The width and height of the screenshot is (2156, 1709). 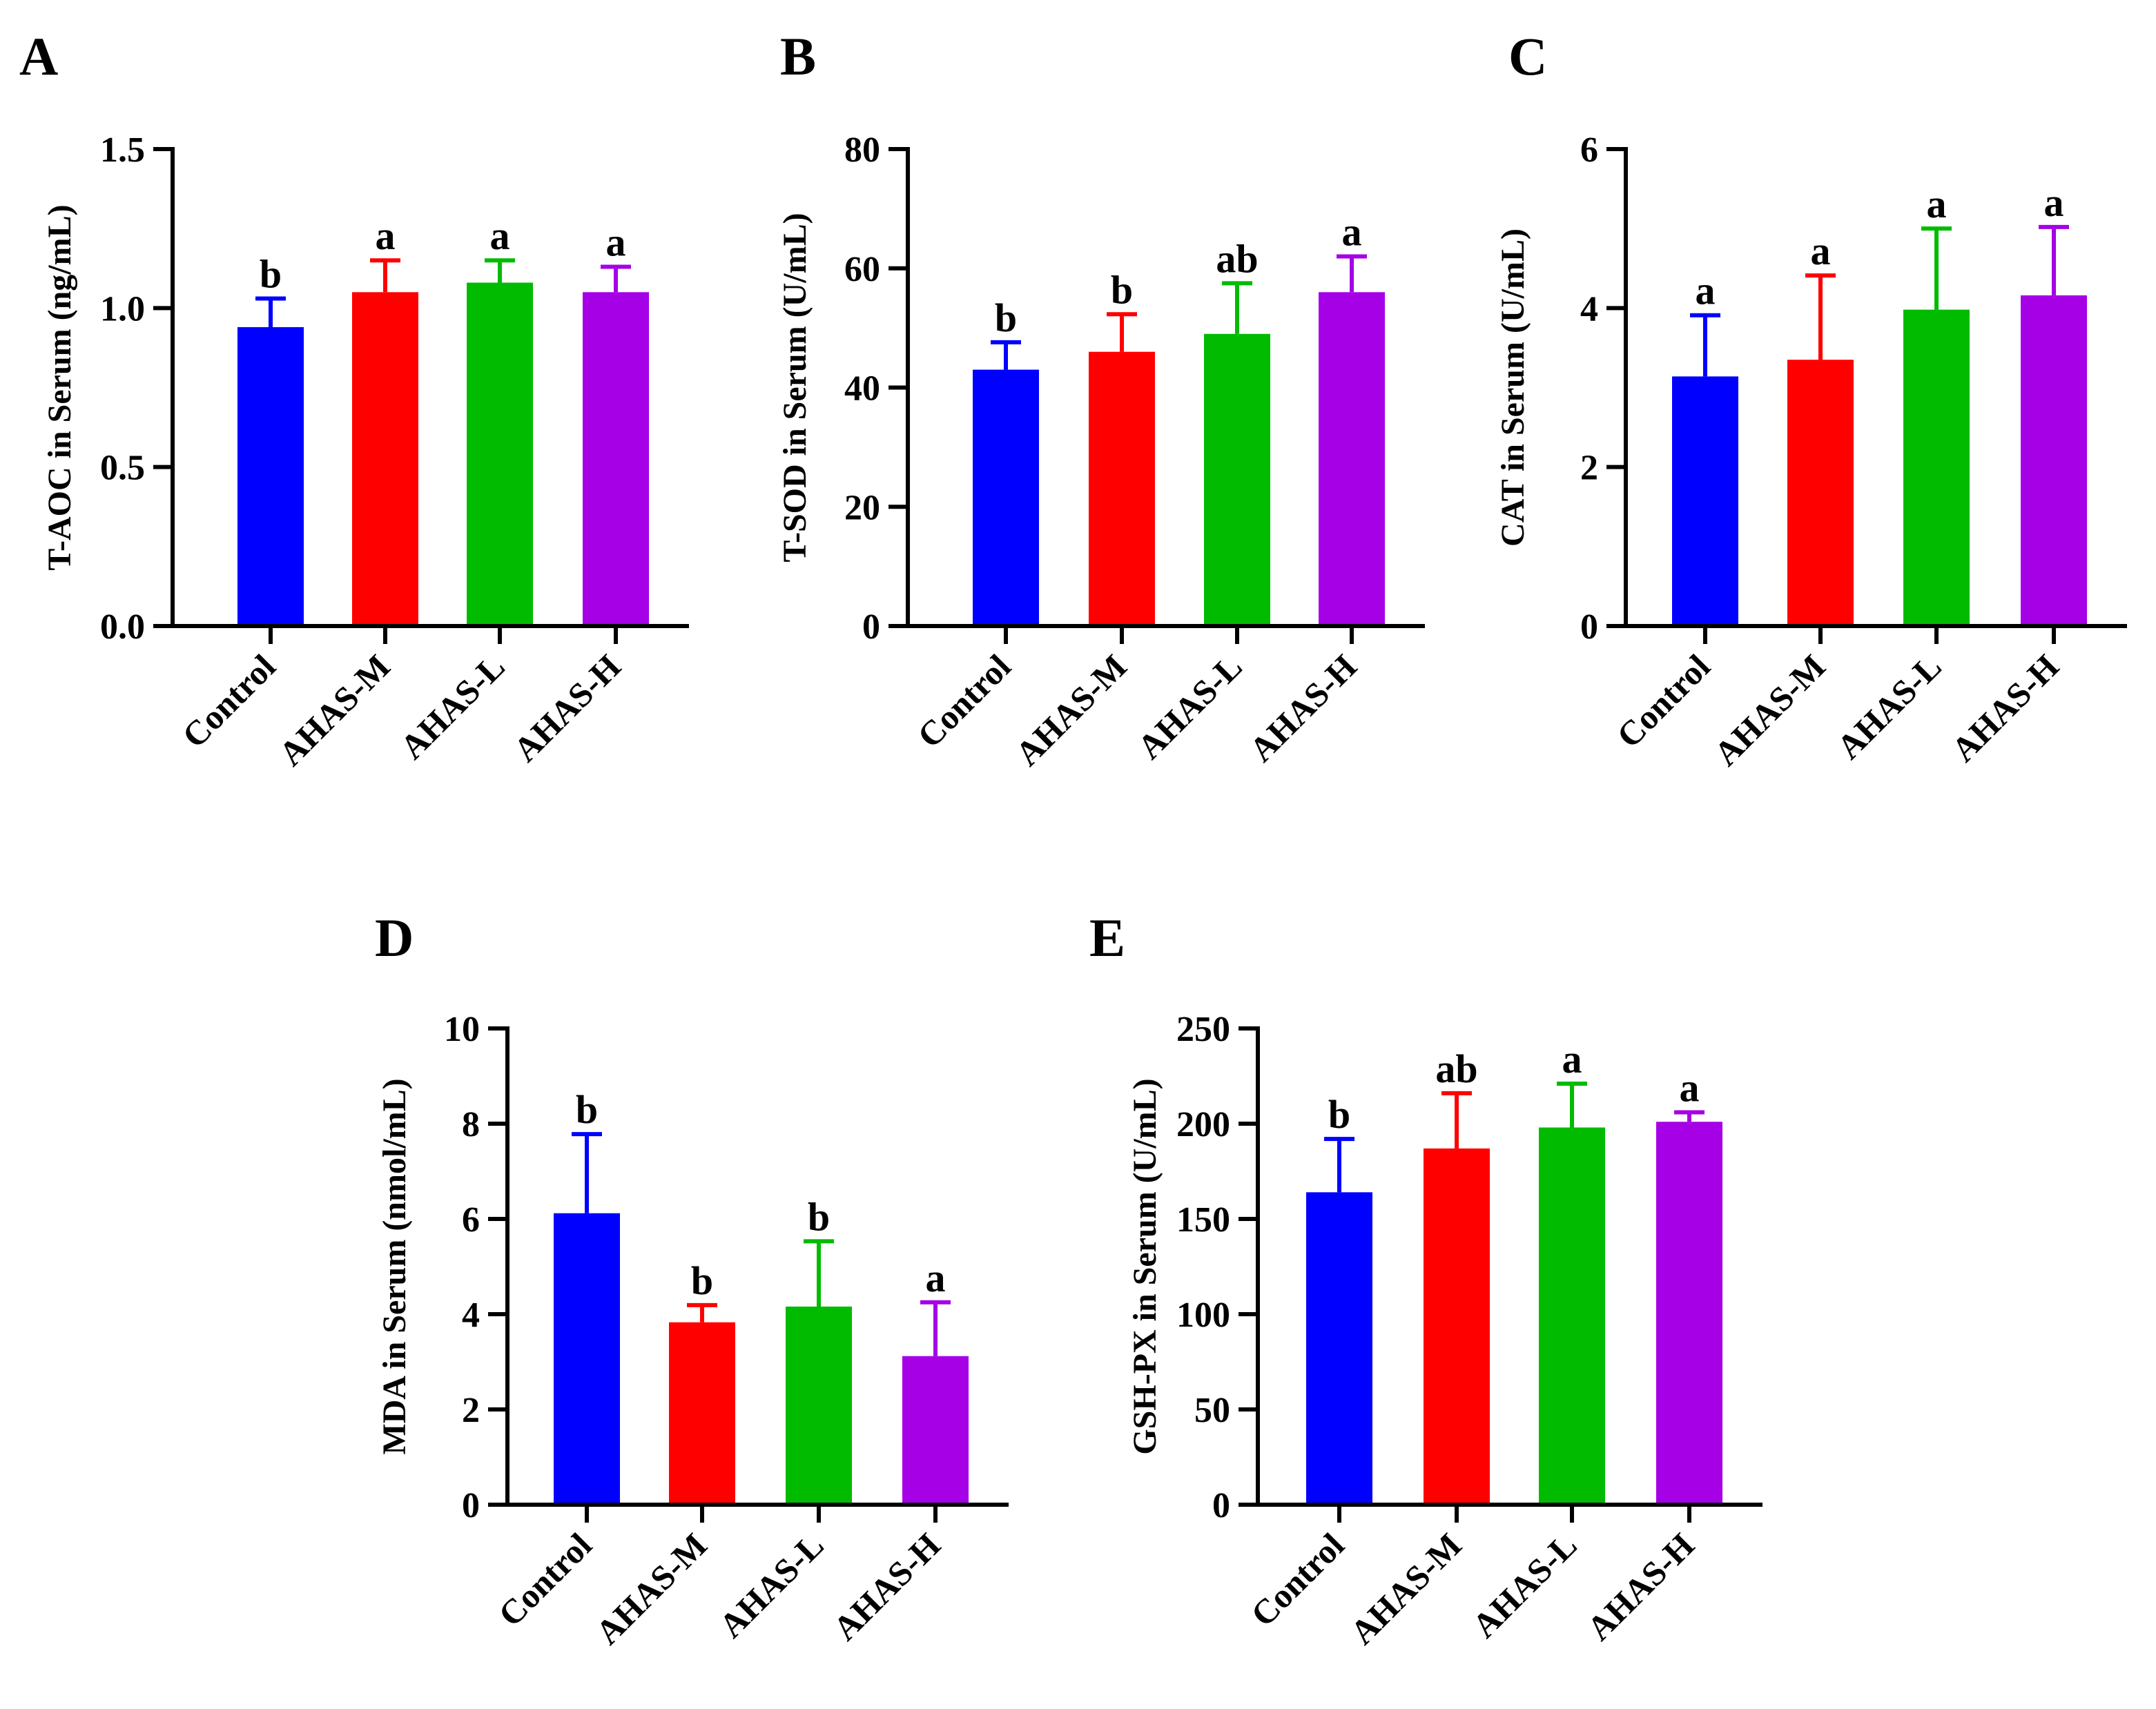 What do you see at coordinates (394, 938) in the screenshot?
I see `panel-d-label: D` at bounding box center [394, 938].